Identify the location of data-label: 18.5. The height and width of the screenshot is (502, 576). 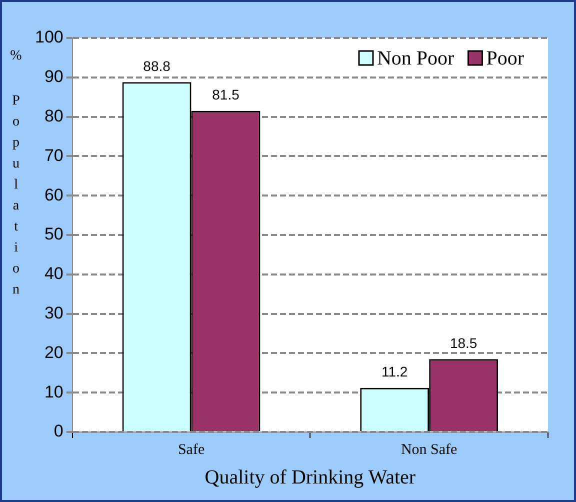
(464, 342).